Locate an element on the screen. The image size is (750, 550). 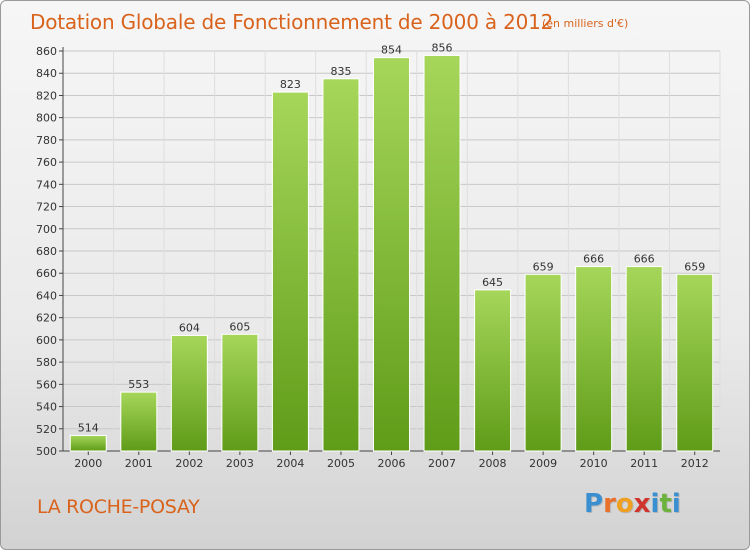
logo-letter: P is located at coordinates (594, 504).